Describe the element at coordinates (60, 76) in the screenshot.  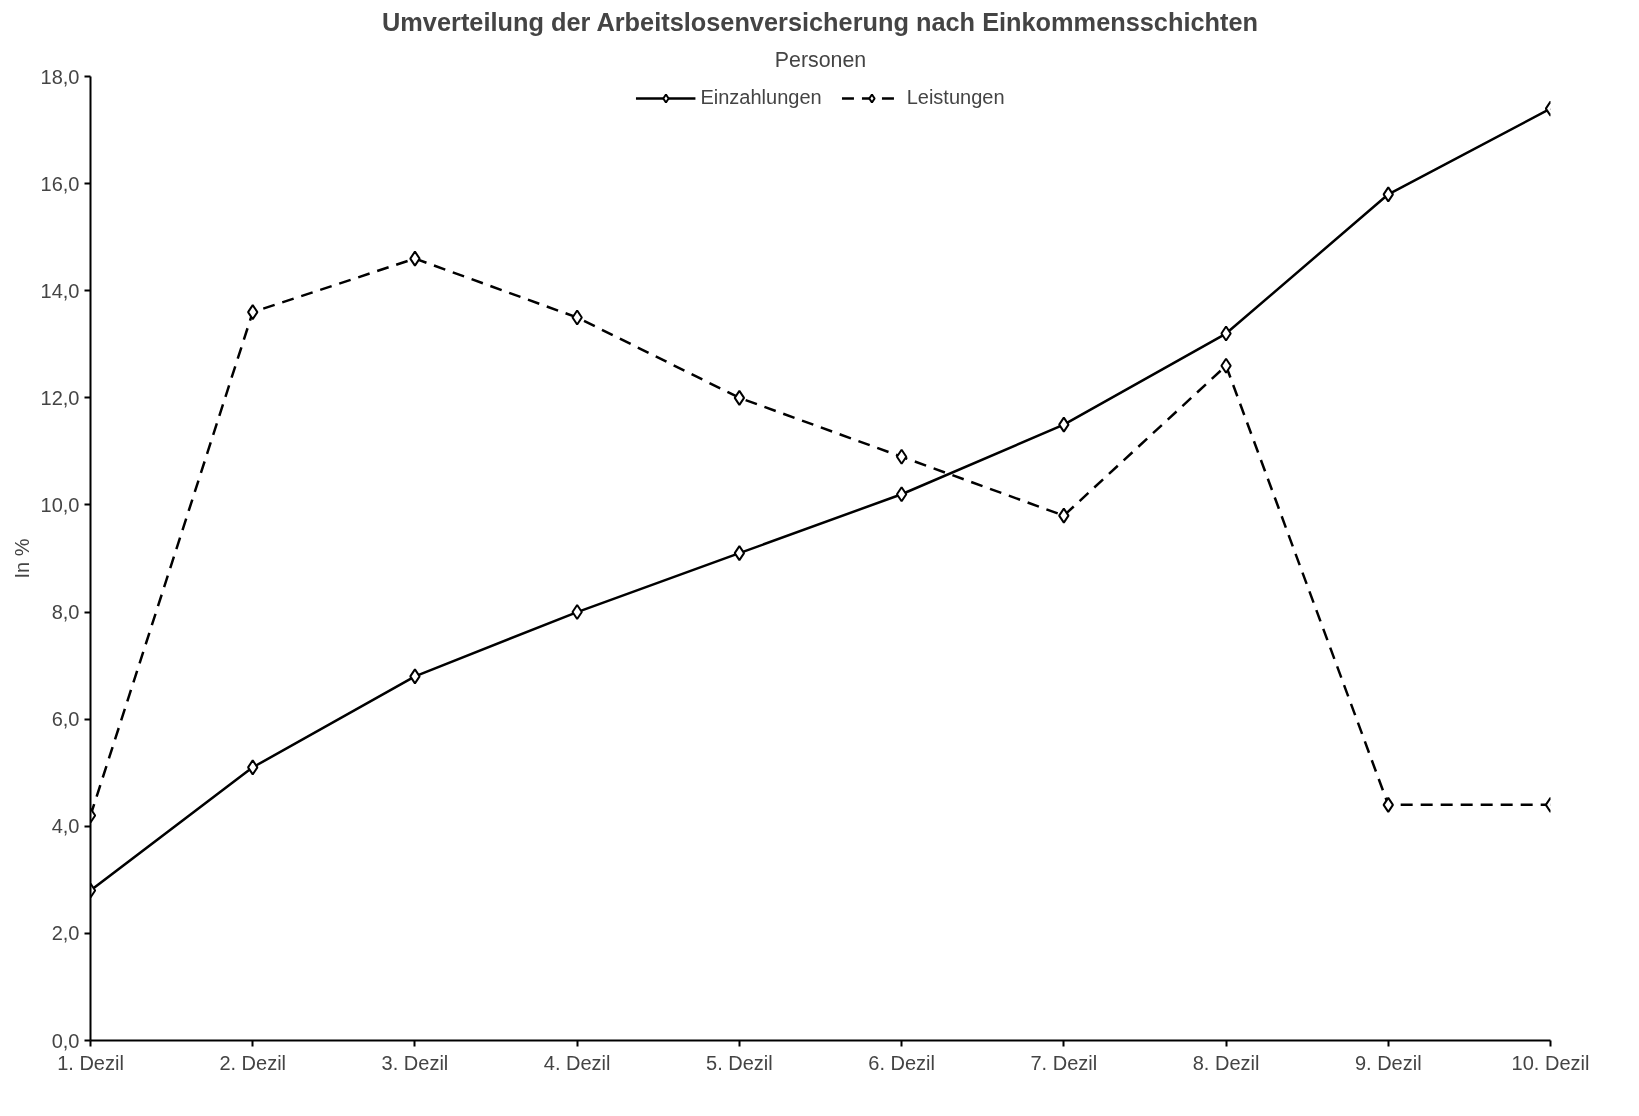
I see `y-tick-label: 18,0` at that location.